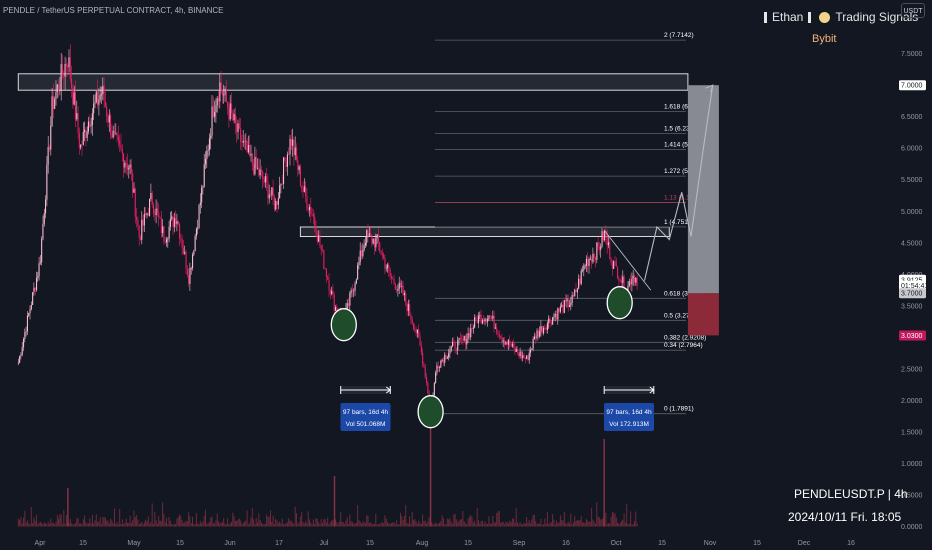 Image resolution: width=932 pixels, height=550 pixels. I want to click on long-position-tool, so click(703, 210).